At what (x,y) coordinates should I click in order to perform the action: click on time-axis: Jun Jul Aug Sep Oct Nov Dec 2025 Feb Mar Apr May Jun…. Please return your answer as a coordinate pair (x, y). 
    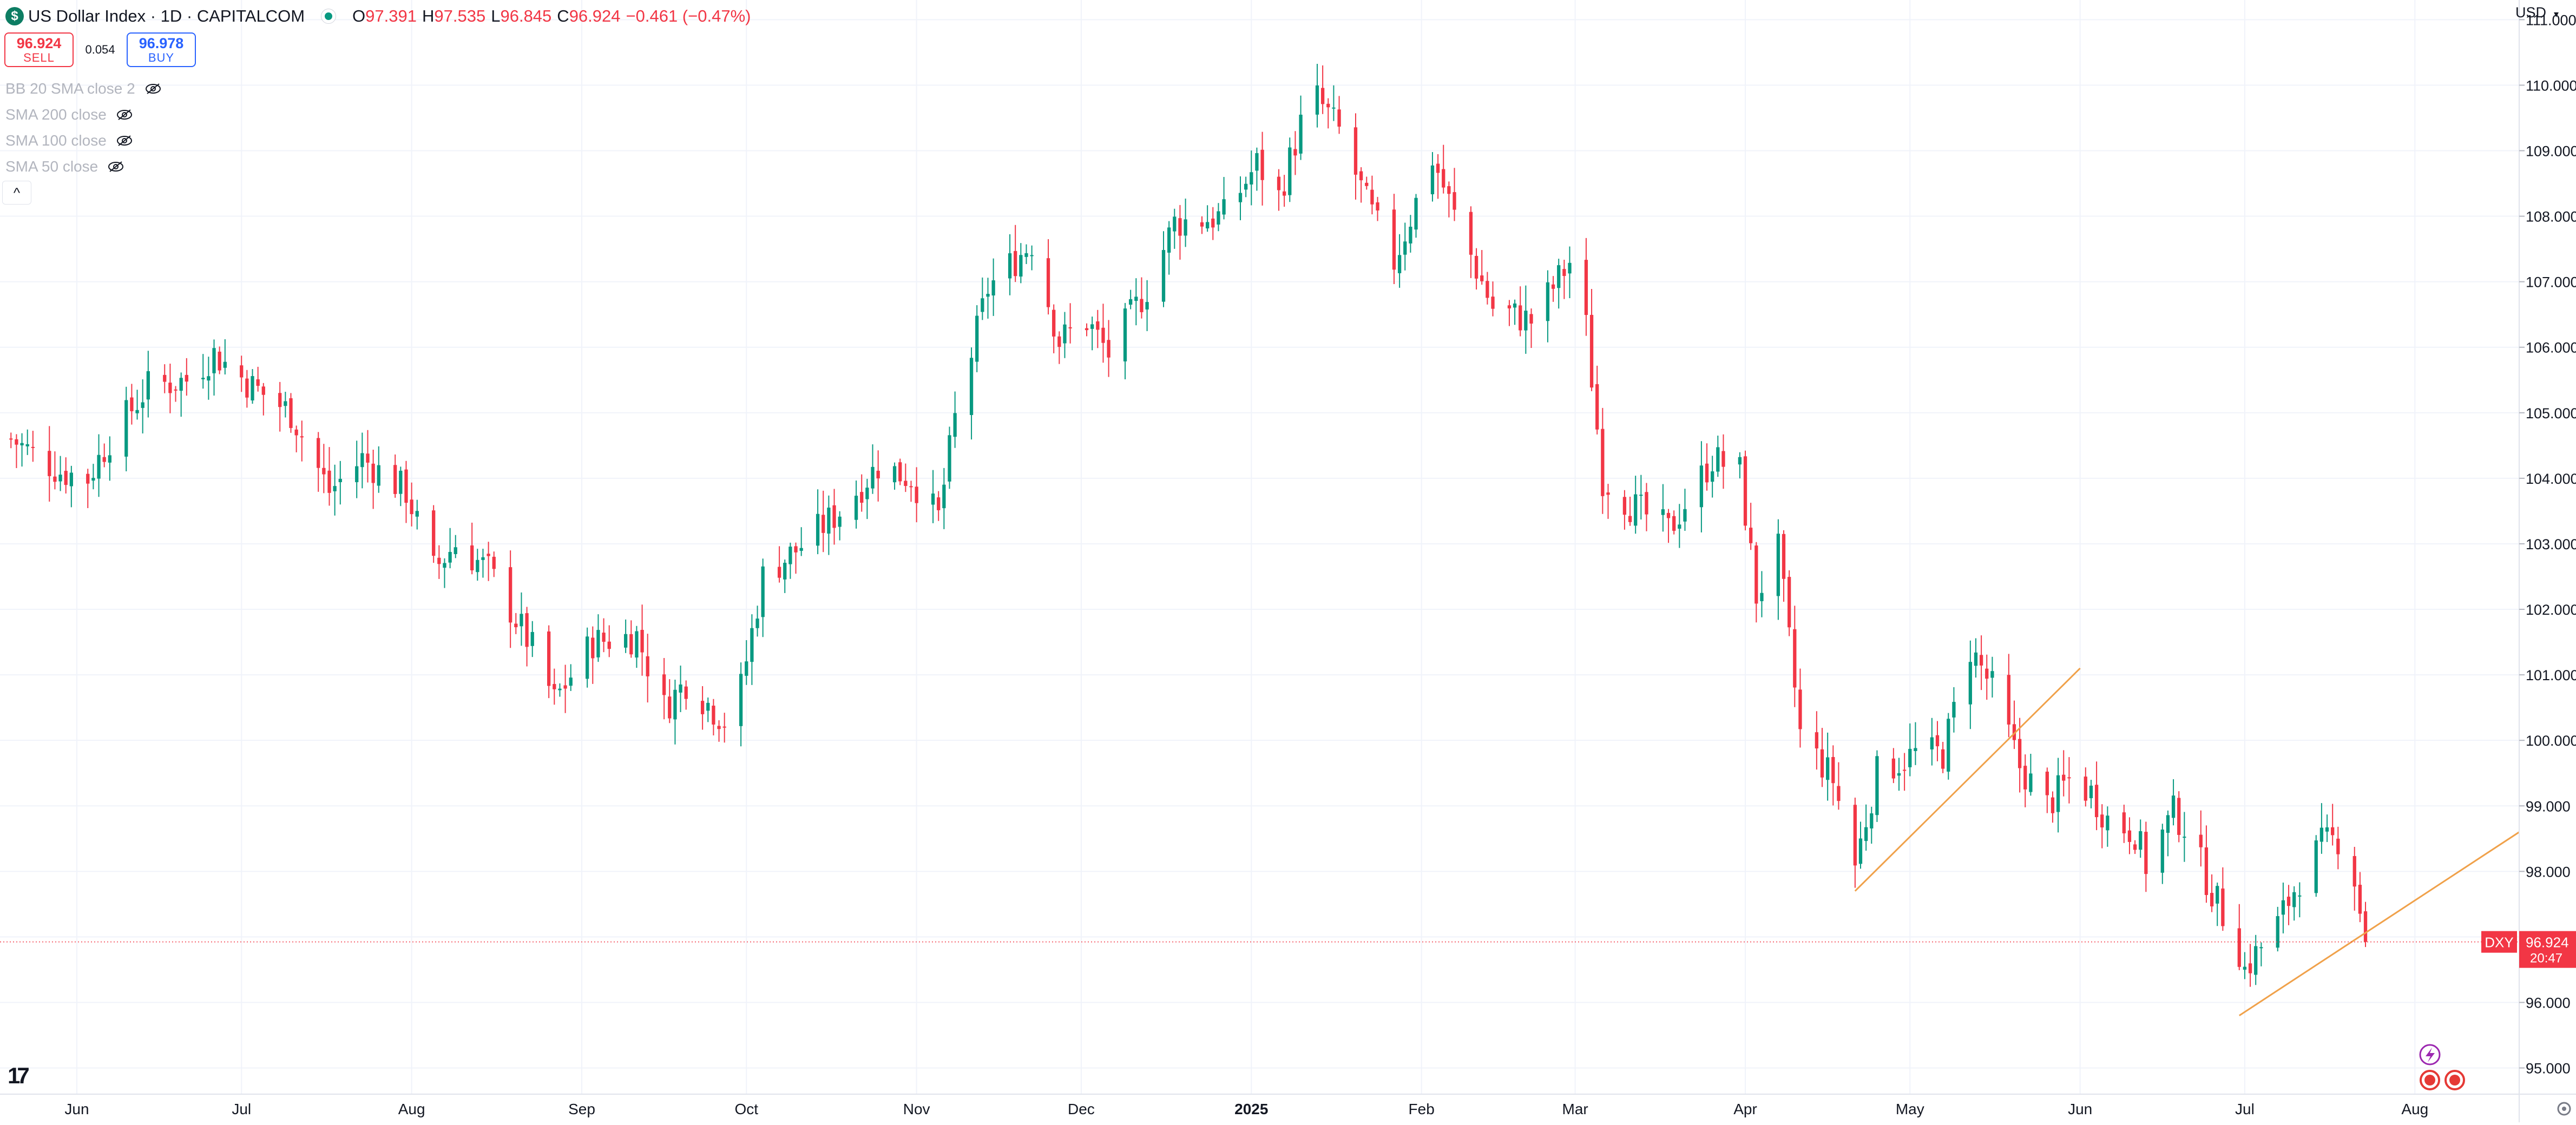
    Looking at the image, I should click on (1288, 1105).